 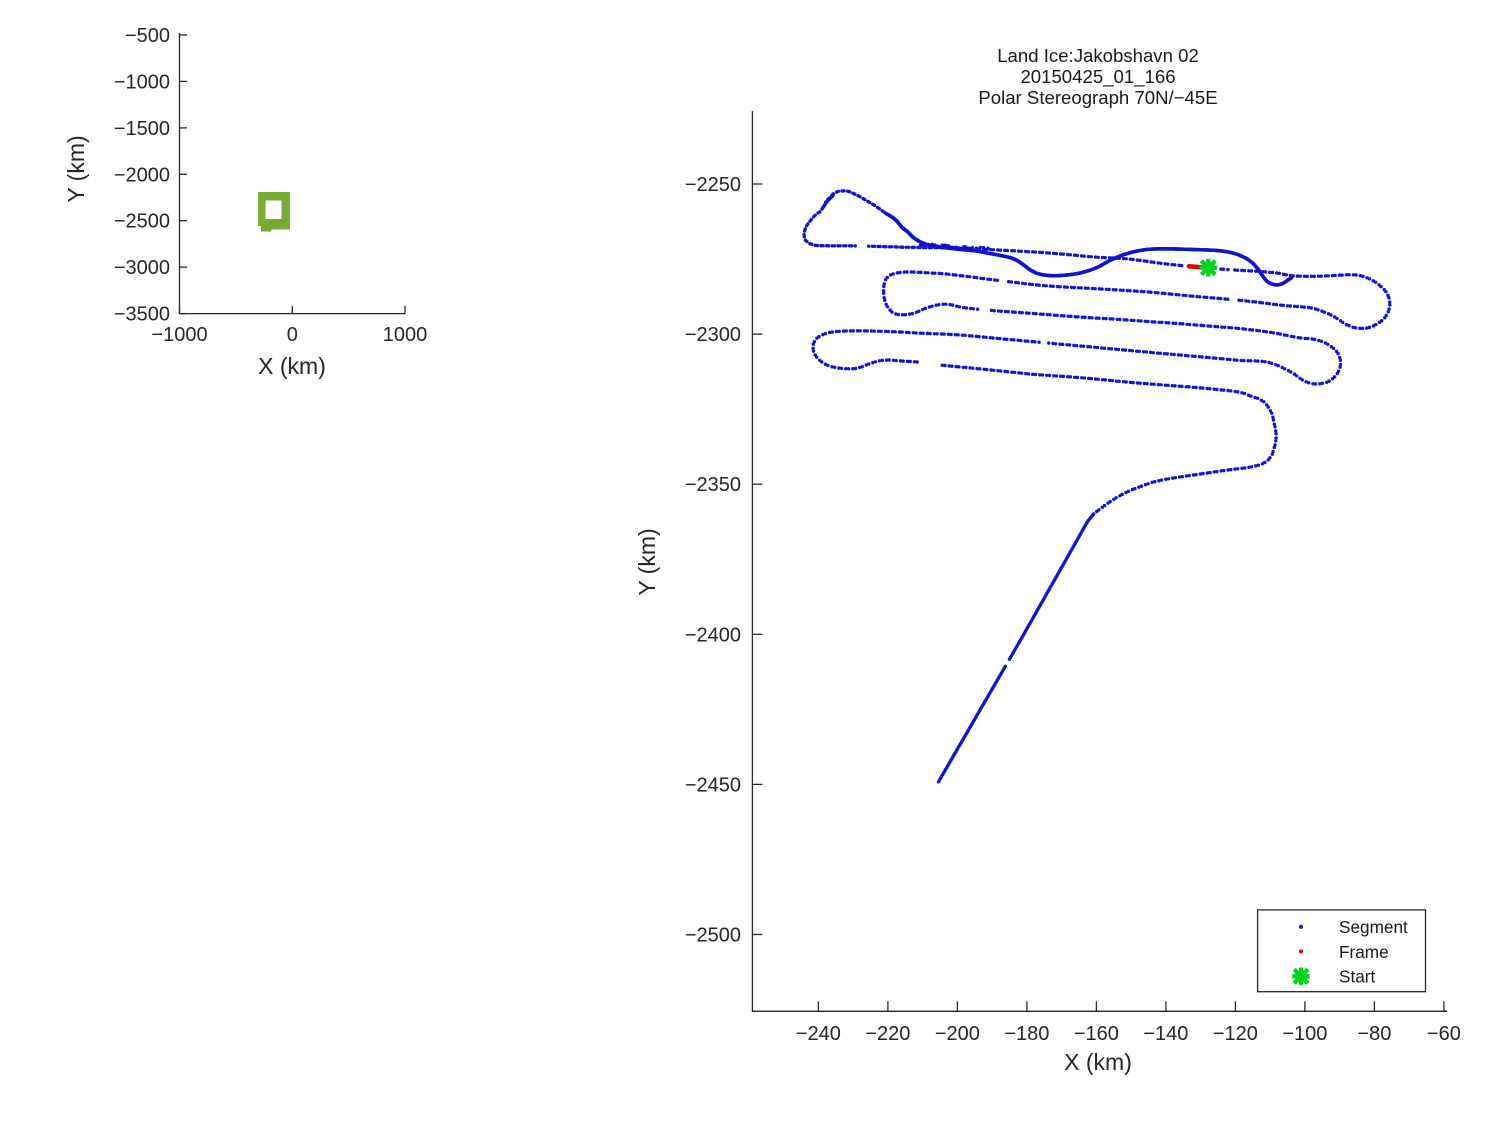 I want to click on svg-text: −140, so click(x=1165, y=1034).